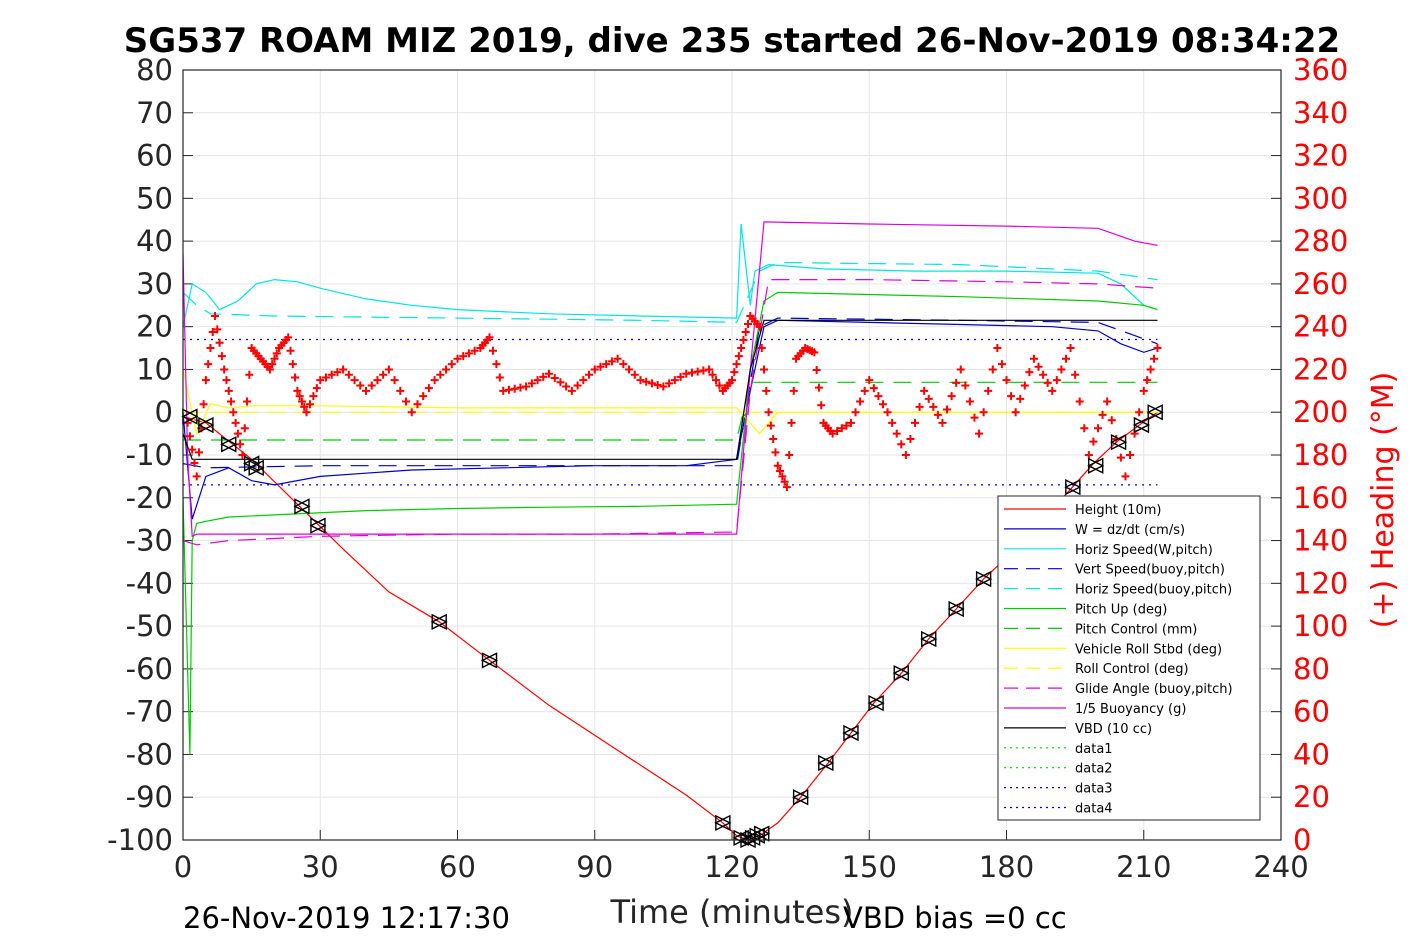 This screenshot has height=945, width=1417. Describe the element at coordinates (1130, 530) in the screenshot. I see `legend-label: W = dz/dt (cm/s)` at that location.